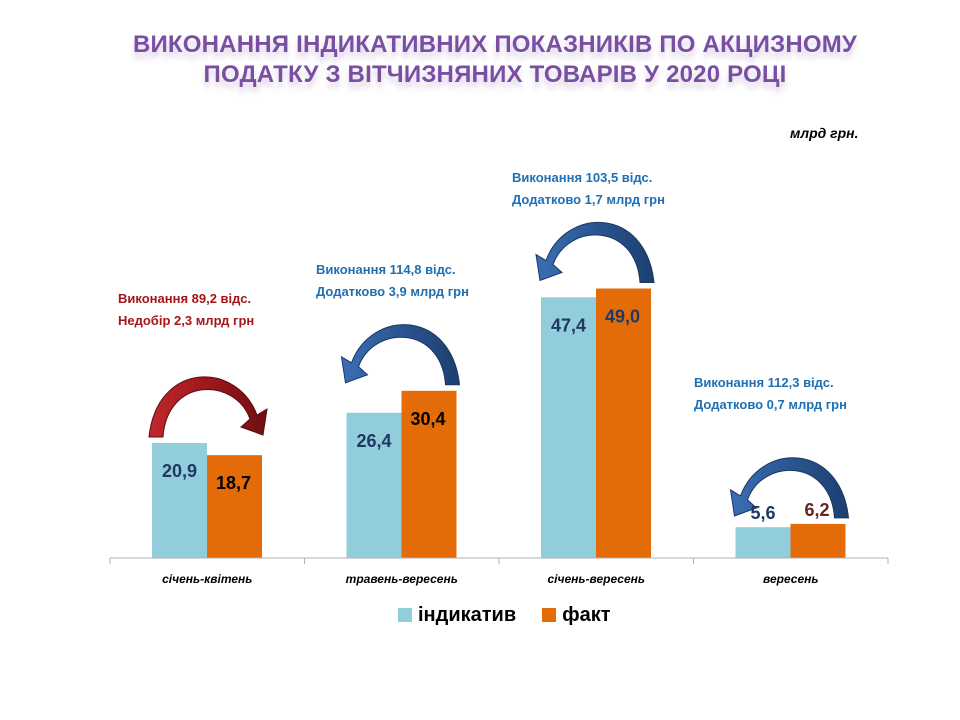 The height and width of the screenshot is (720, 960). I want to click on legend-label-indicative: індикатив, so click(467, 614).